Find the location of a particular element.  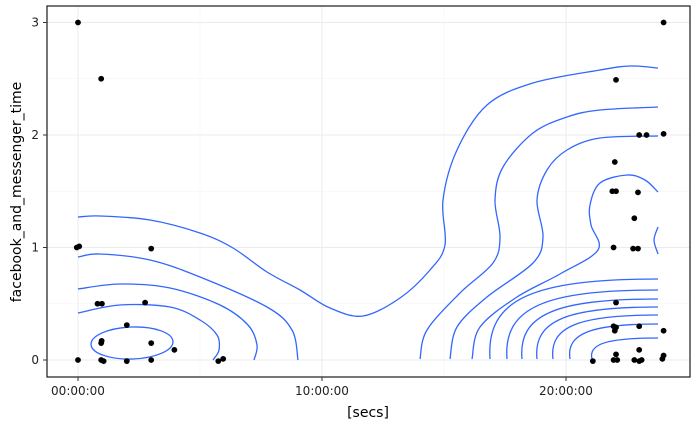

x-tick-label: 10:00:00 is located at coordinates (322, 391).